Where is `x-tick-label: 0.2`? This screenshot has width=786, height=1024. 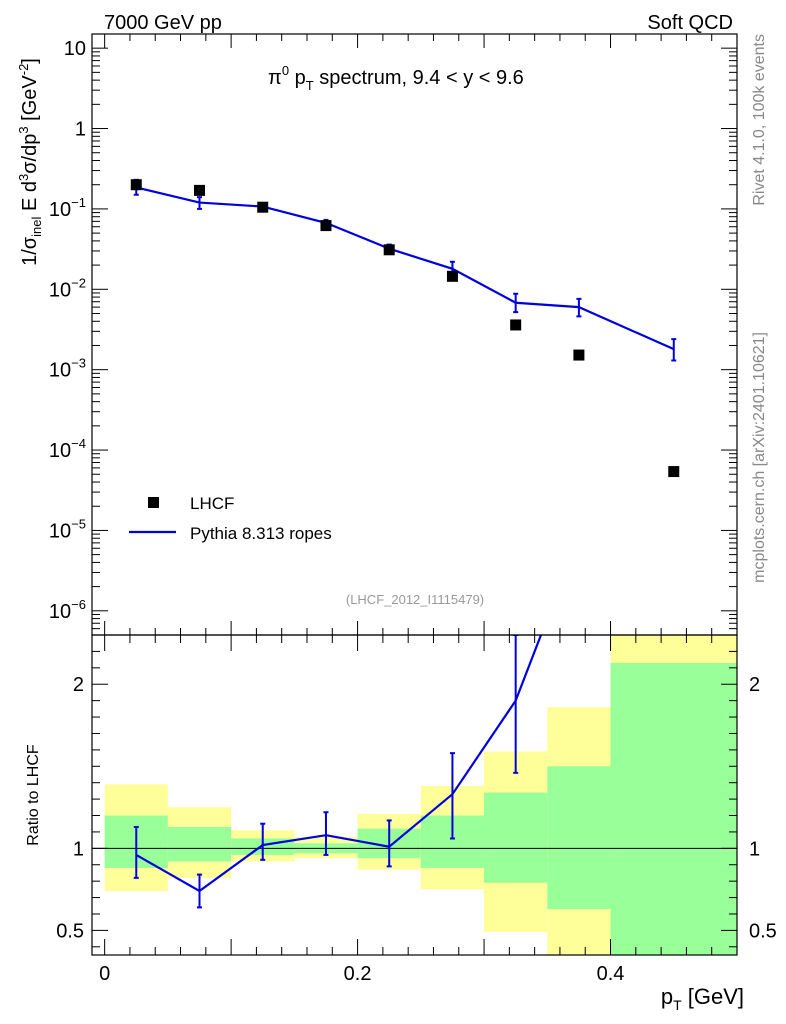 x-tick-label: 0.2 is located at coordinates (358, 974).